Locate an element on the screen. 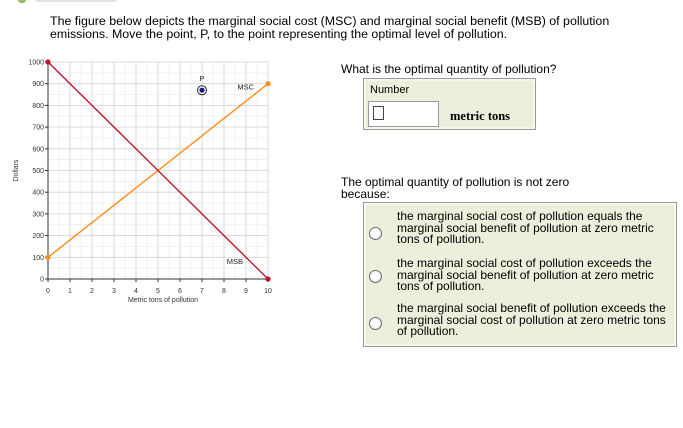 The image size is (683, 428). y-tick-label: 800 is located at coordinates (38, 106).